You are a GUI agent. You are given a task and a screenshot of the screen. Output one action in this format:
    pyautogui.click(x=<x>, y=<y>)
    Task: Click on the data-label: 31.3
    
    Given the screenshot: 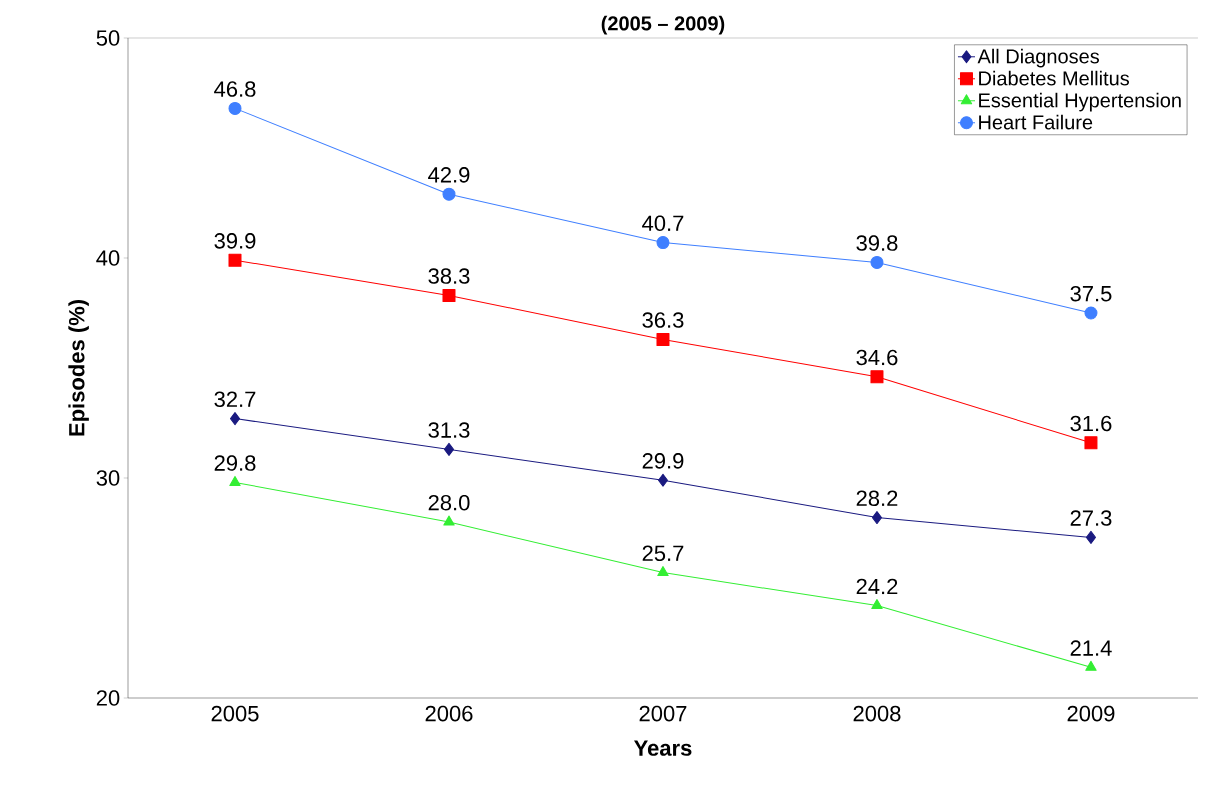 What is the action you would take?
    pyautogui.click(x=449, y=430)
    